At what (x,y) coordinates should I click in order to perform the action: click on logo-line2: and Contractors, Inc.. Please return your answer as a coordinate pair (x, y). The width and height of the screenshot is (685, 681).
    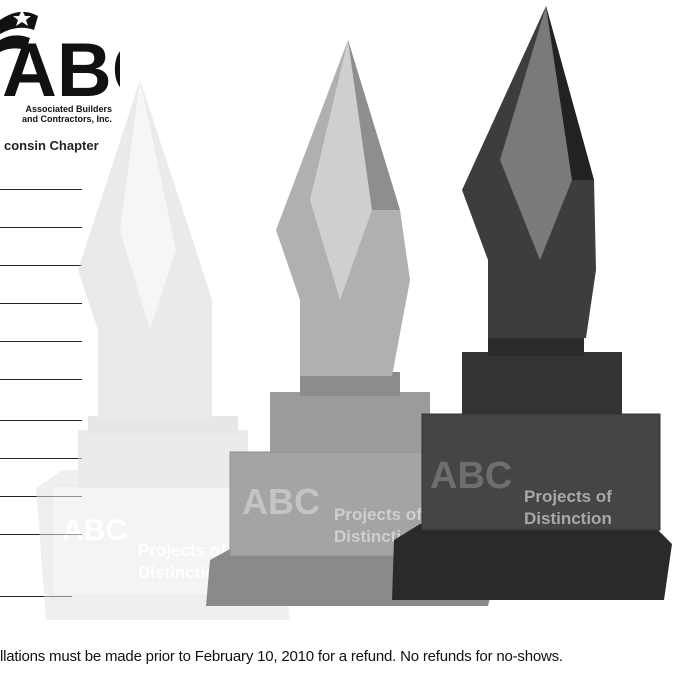
    Looking at the image, I should click on (66, 119).